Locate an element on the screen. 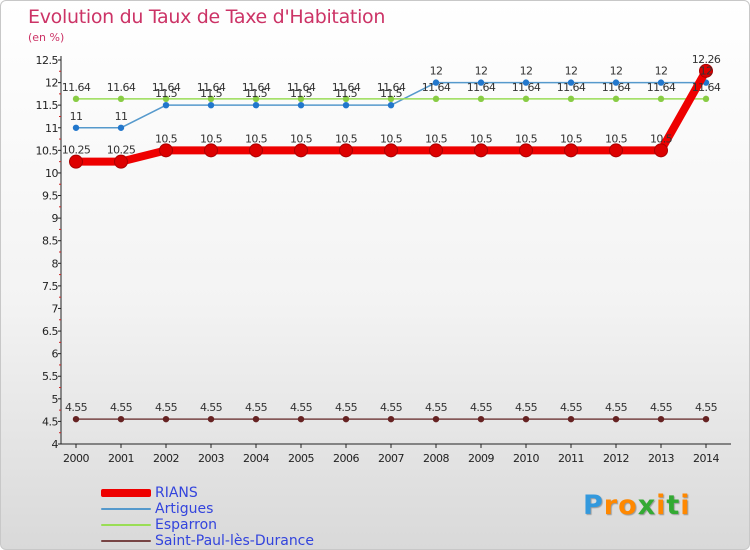 The width and height of the screenshot is (750, 550). y-tick-label: 11.5 is located at coordinates (47, 105).